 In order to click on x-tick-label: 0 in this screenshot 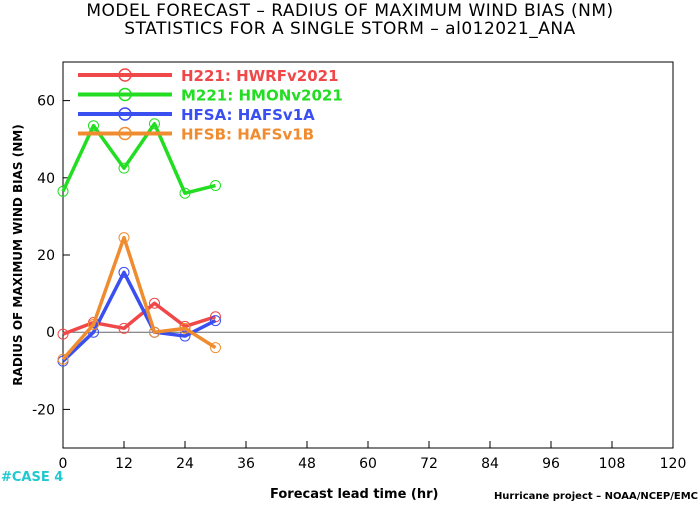, I will do `click(63, 464)`.